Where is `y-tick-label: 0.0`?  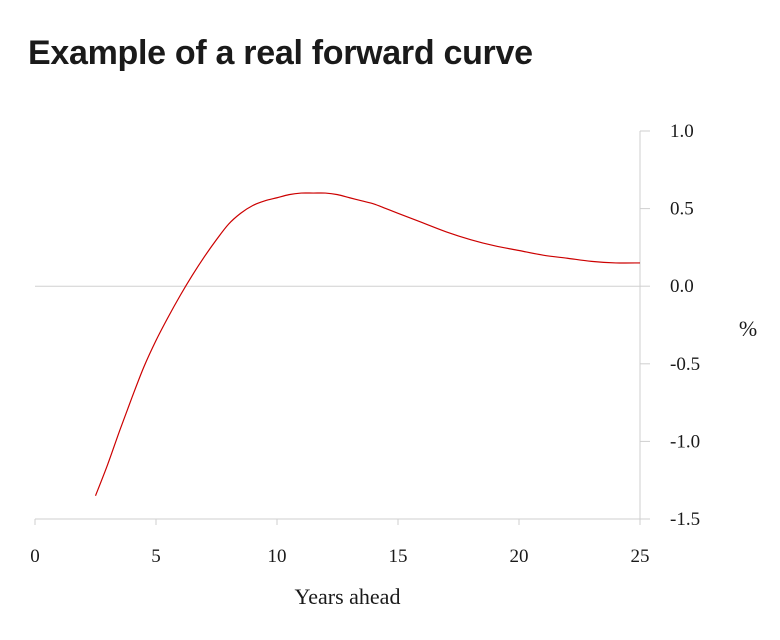 y-tick-label: 0.0 is located at coordinates (682, 286).